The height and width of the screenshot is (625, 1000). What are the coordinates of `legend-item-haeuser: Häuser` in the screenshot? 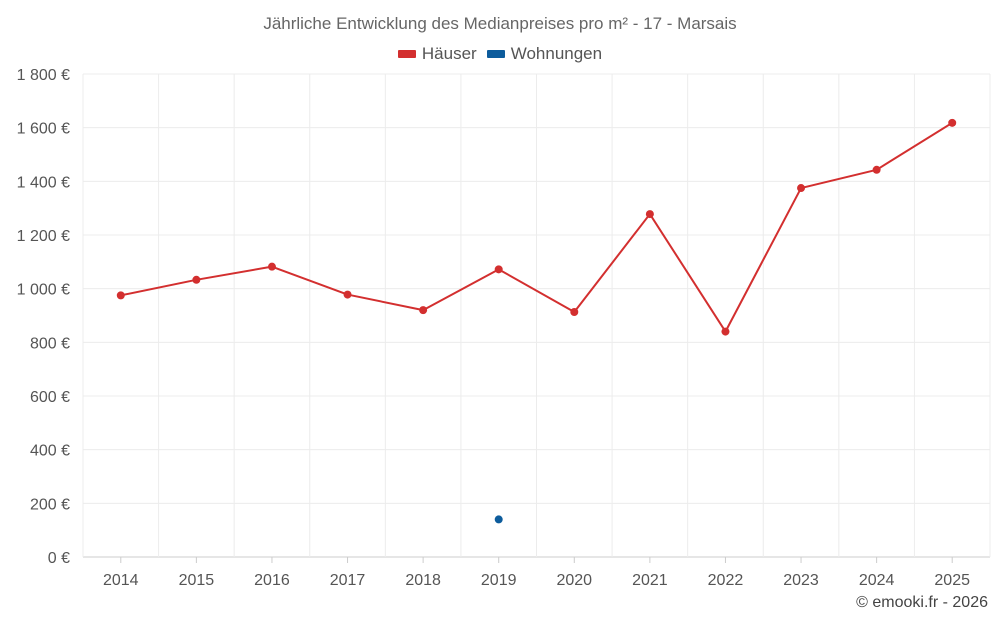 It's located at (437, 54).